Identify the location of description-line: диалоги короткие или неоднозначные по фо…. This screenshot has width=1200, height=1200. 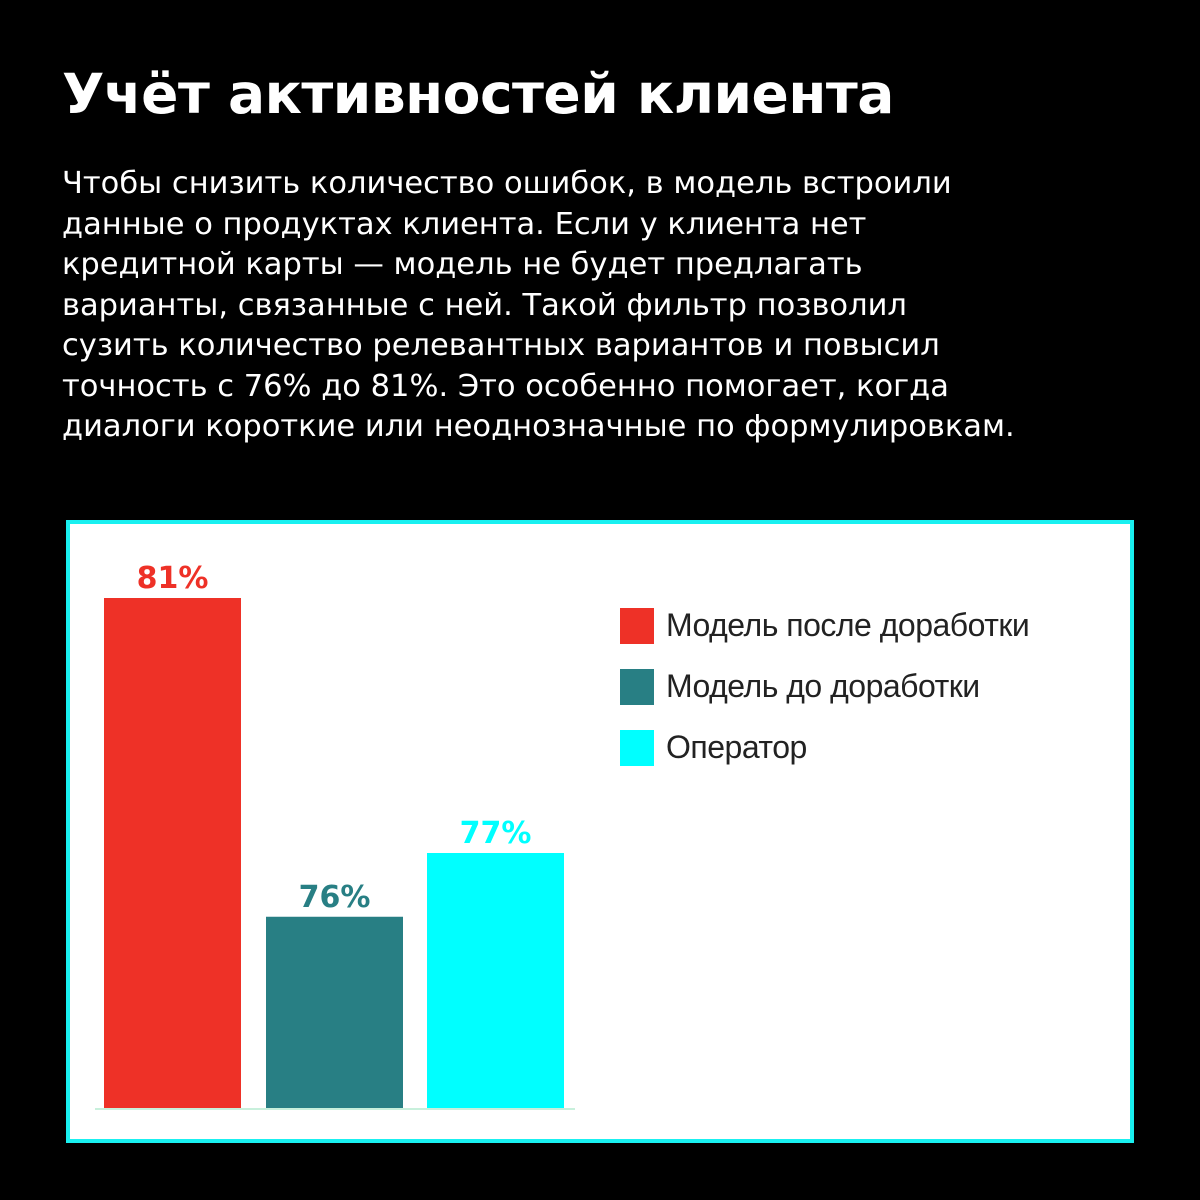
(538, 426).